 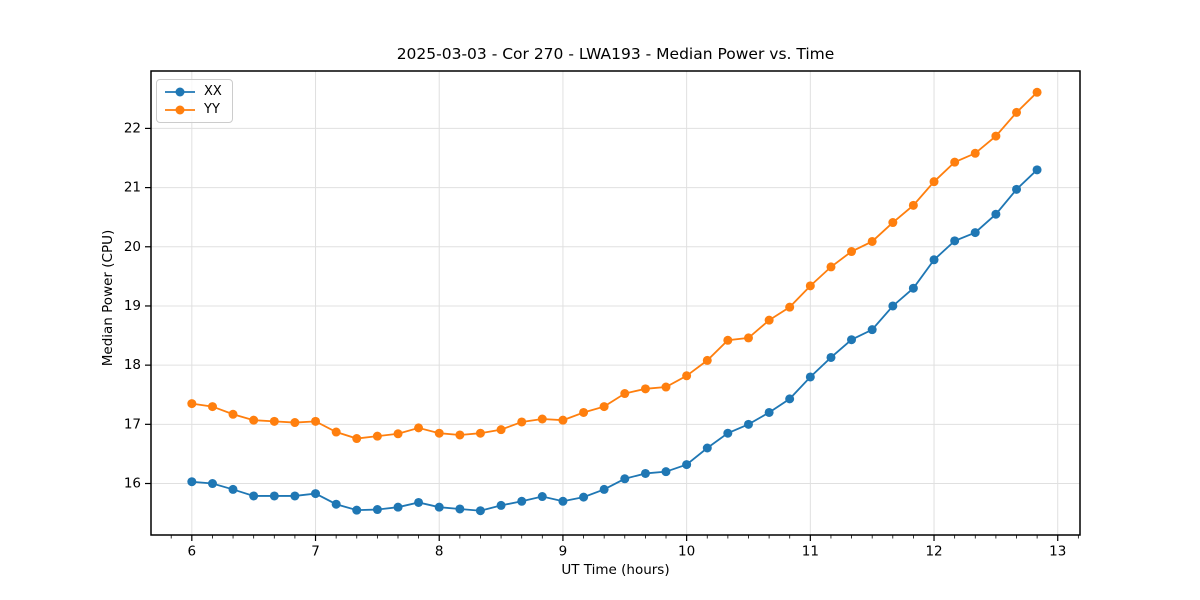 I want to click on legend-item-xx: XX, so click(x=193, y=92).